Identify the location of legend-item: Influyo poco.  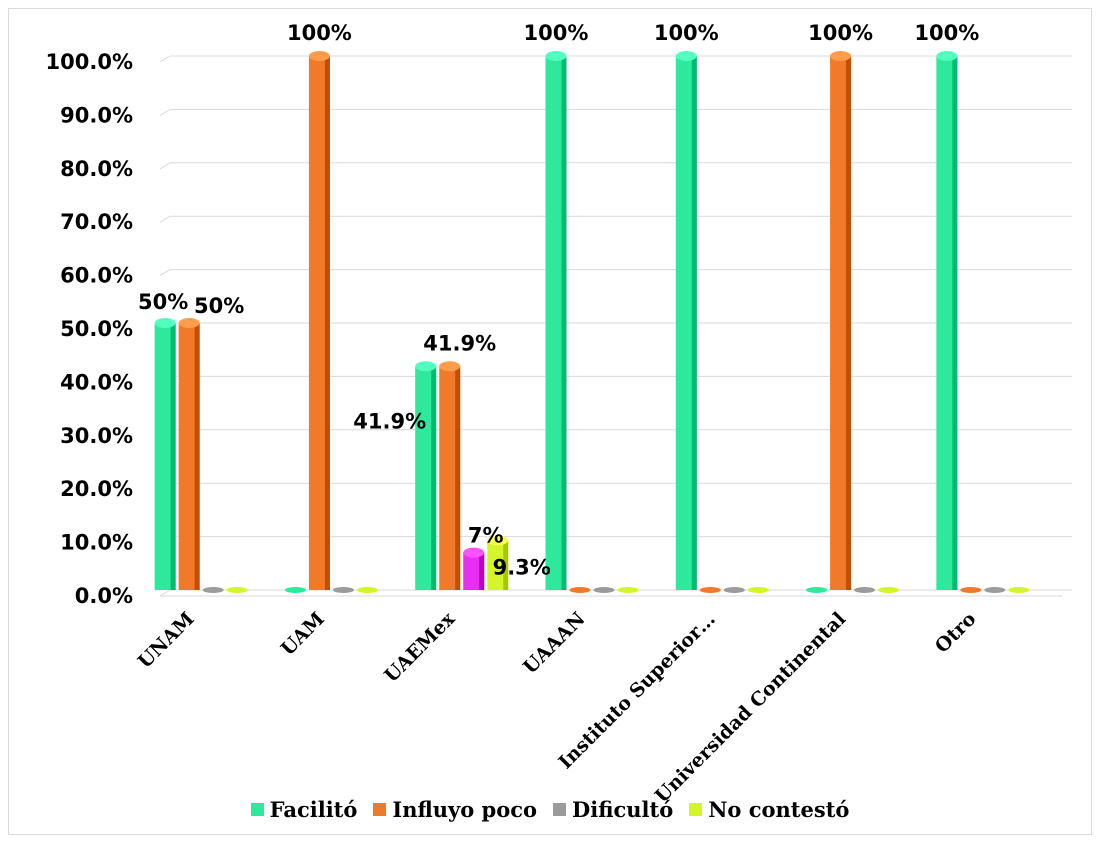
(455, 809).